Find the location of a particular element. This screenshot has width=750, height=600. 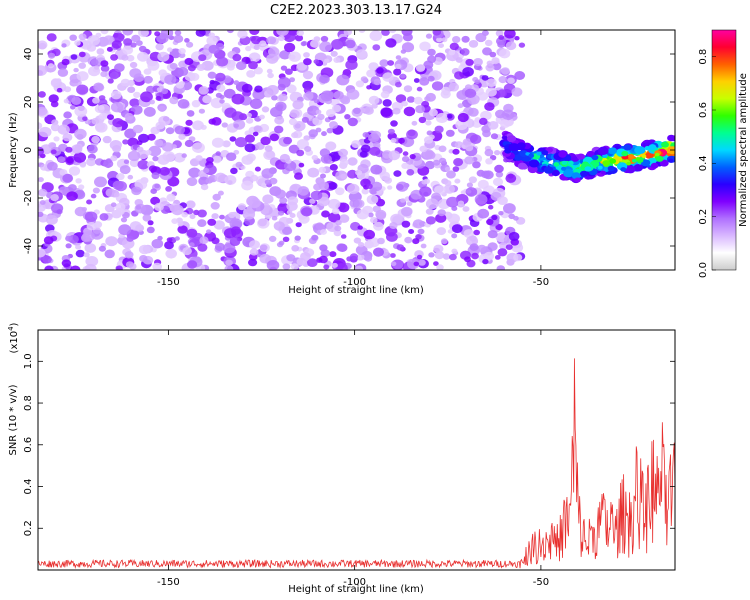

colorbar-tick-label: 0.6 is located at coordinates (703, 110).